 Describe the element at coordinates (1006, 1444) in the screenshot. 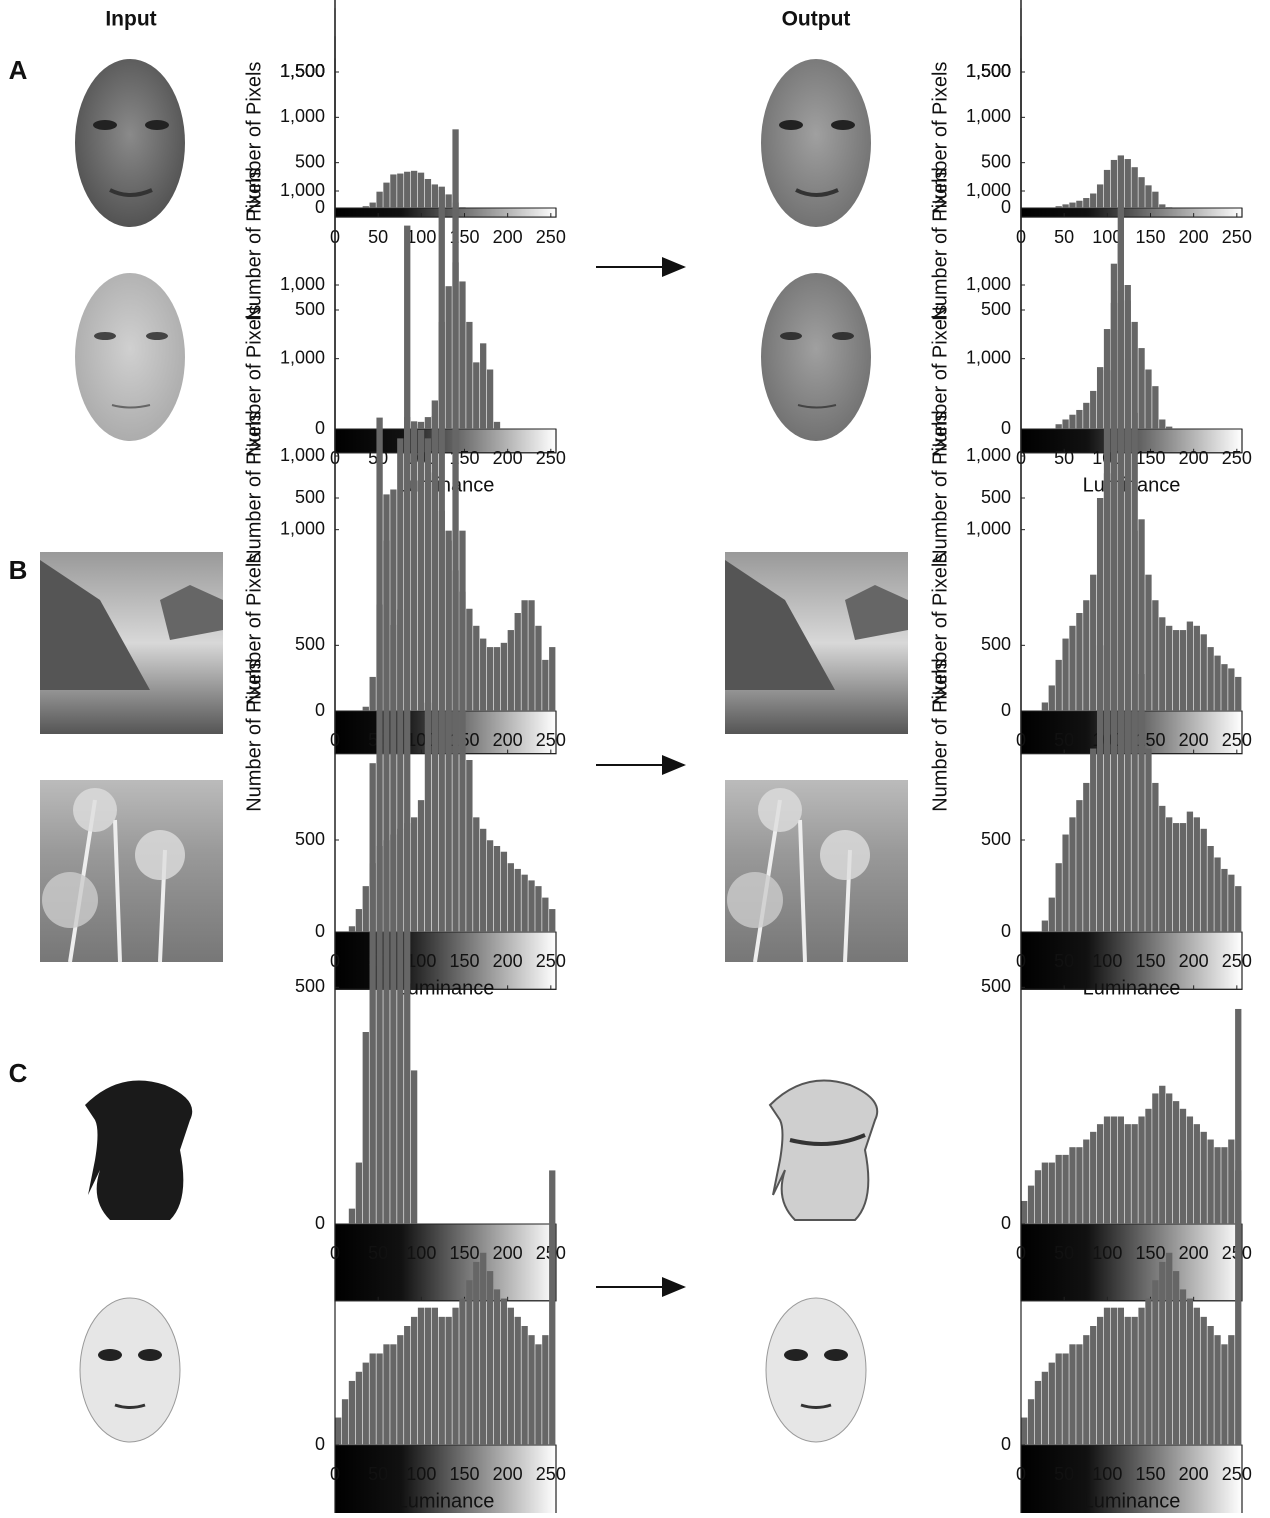

I see `y-tick-label: 0` at that location.